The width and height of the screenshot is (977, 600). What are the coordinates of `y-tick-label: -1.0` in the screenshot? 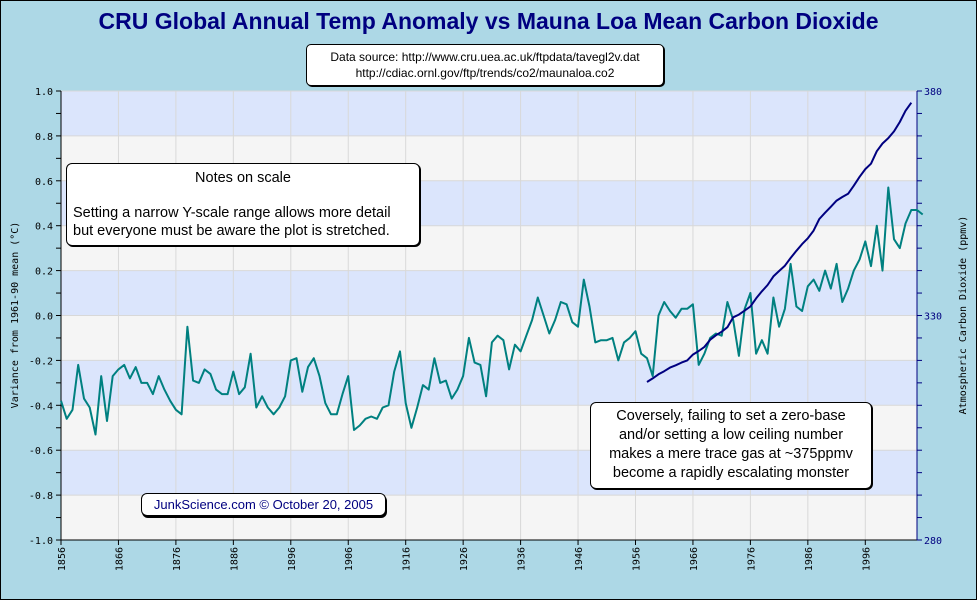 It's located at (41, 541).